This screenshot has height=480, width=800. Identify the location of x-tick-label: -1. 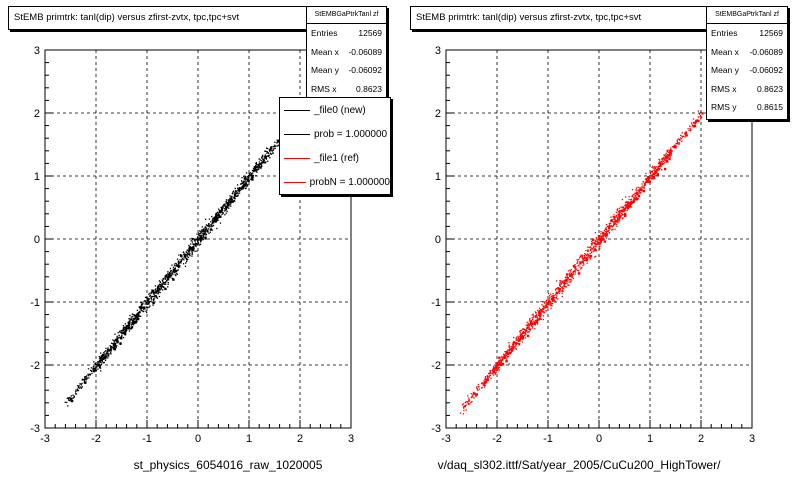
(548, 439).